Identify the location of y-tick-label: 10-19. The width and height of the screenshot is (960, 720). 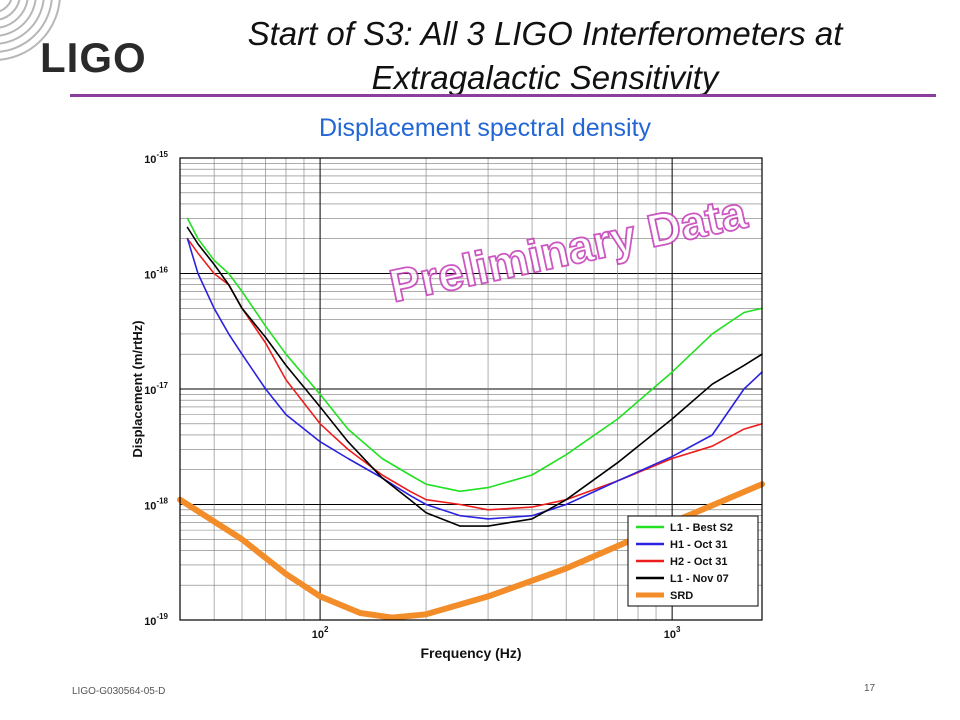
(156, 620).